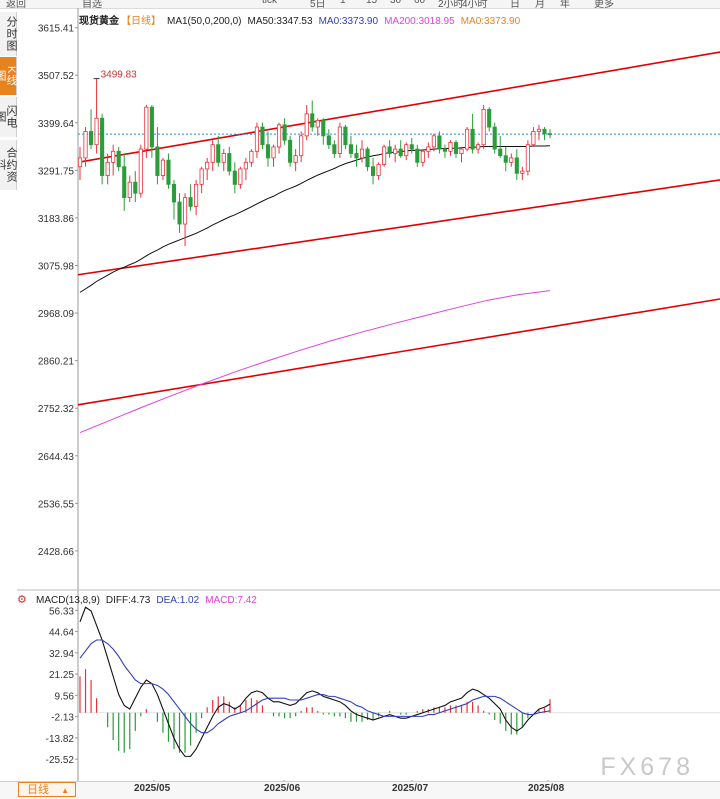  Describe the element at coordinates (515, 4) in the screenshot. I see `toolbar-item: 日` at that location.